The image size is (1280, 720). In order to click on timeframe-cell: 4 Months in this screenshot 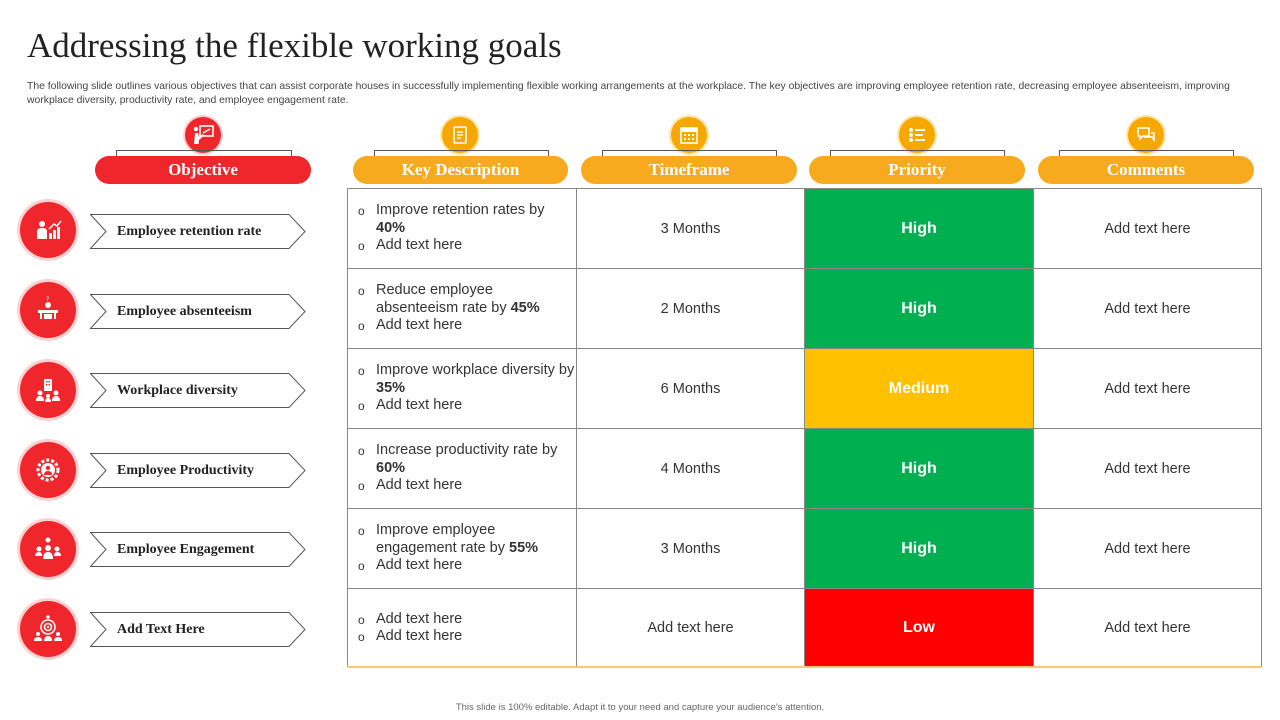, I will do `click(690, 468)`.